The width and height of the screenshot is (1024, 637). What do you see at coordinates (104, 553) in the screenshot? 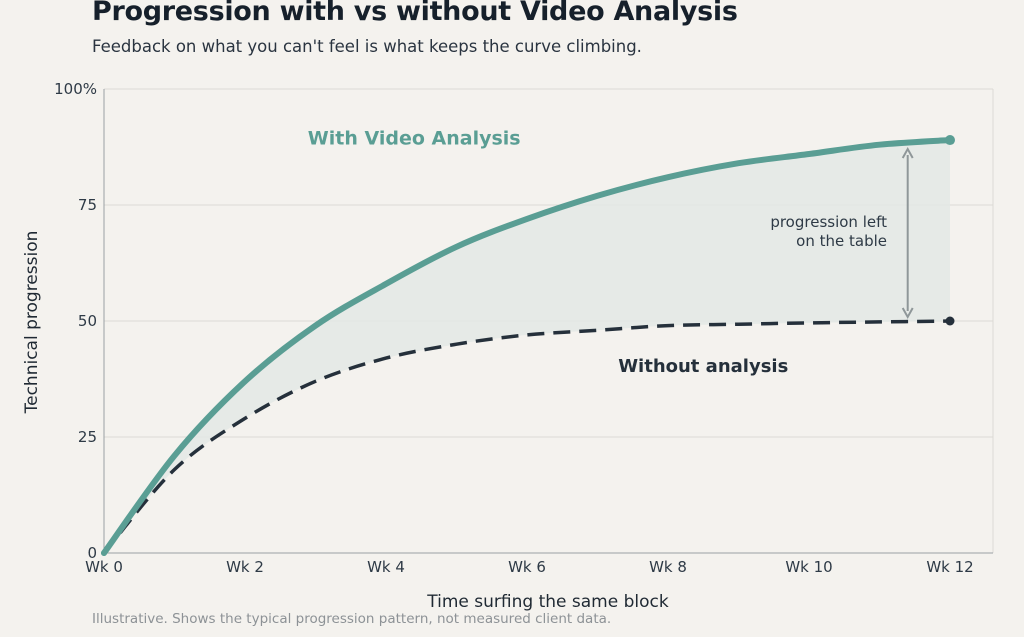
I see `start-point` at bounding box center [104, 553].